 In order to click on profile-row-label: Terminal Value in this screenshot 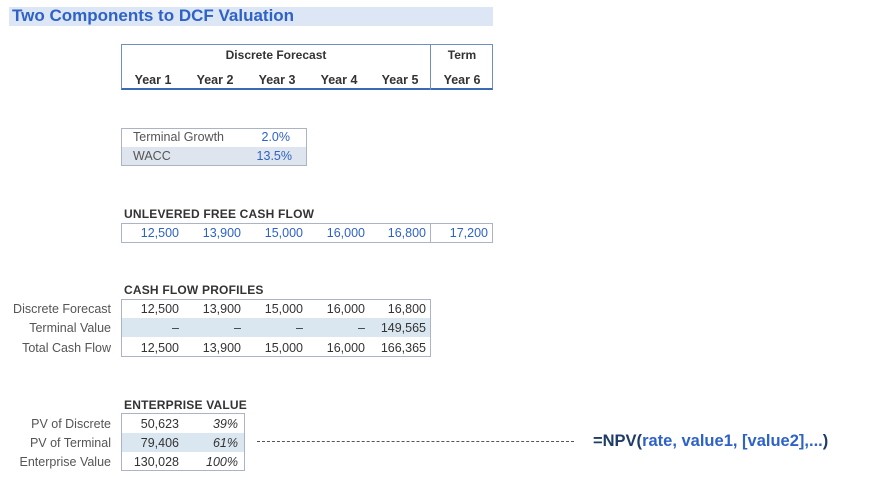, I will do `click(70, 328)`.